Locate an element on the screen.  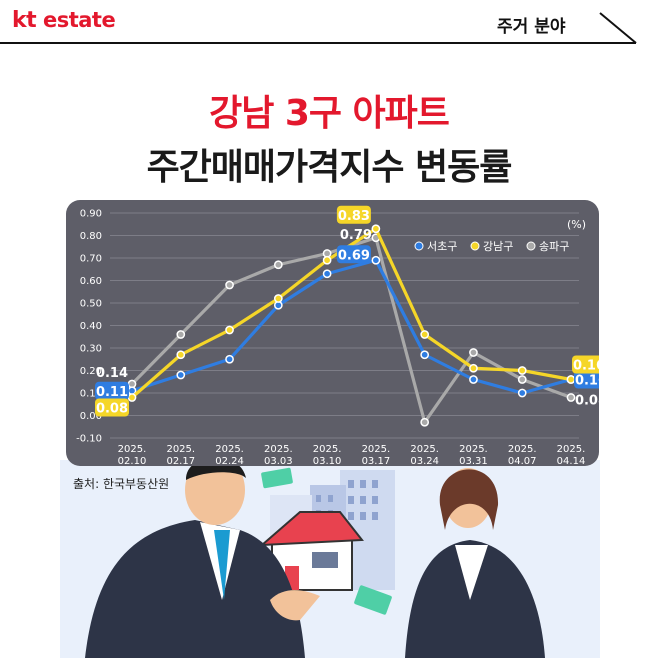
man-figure is located at coordinates (202, 556).